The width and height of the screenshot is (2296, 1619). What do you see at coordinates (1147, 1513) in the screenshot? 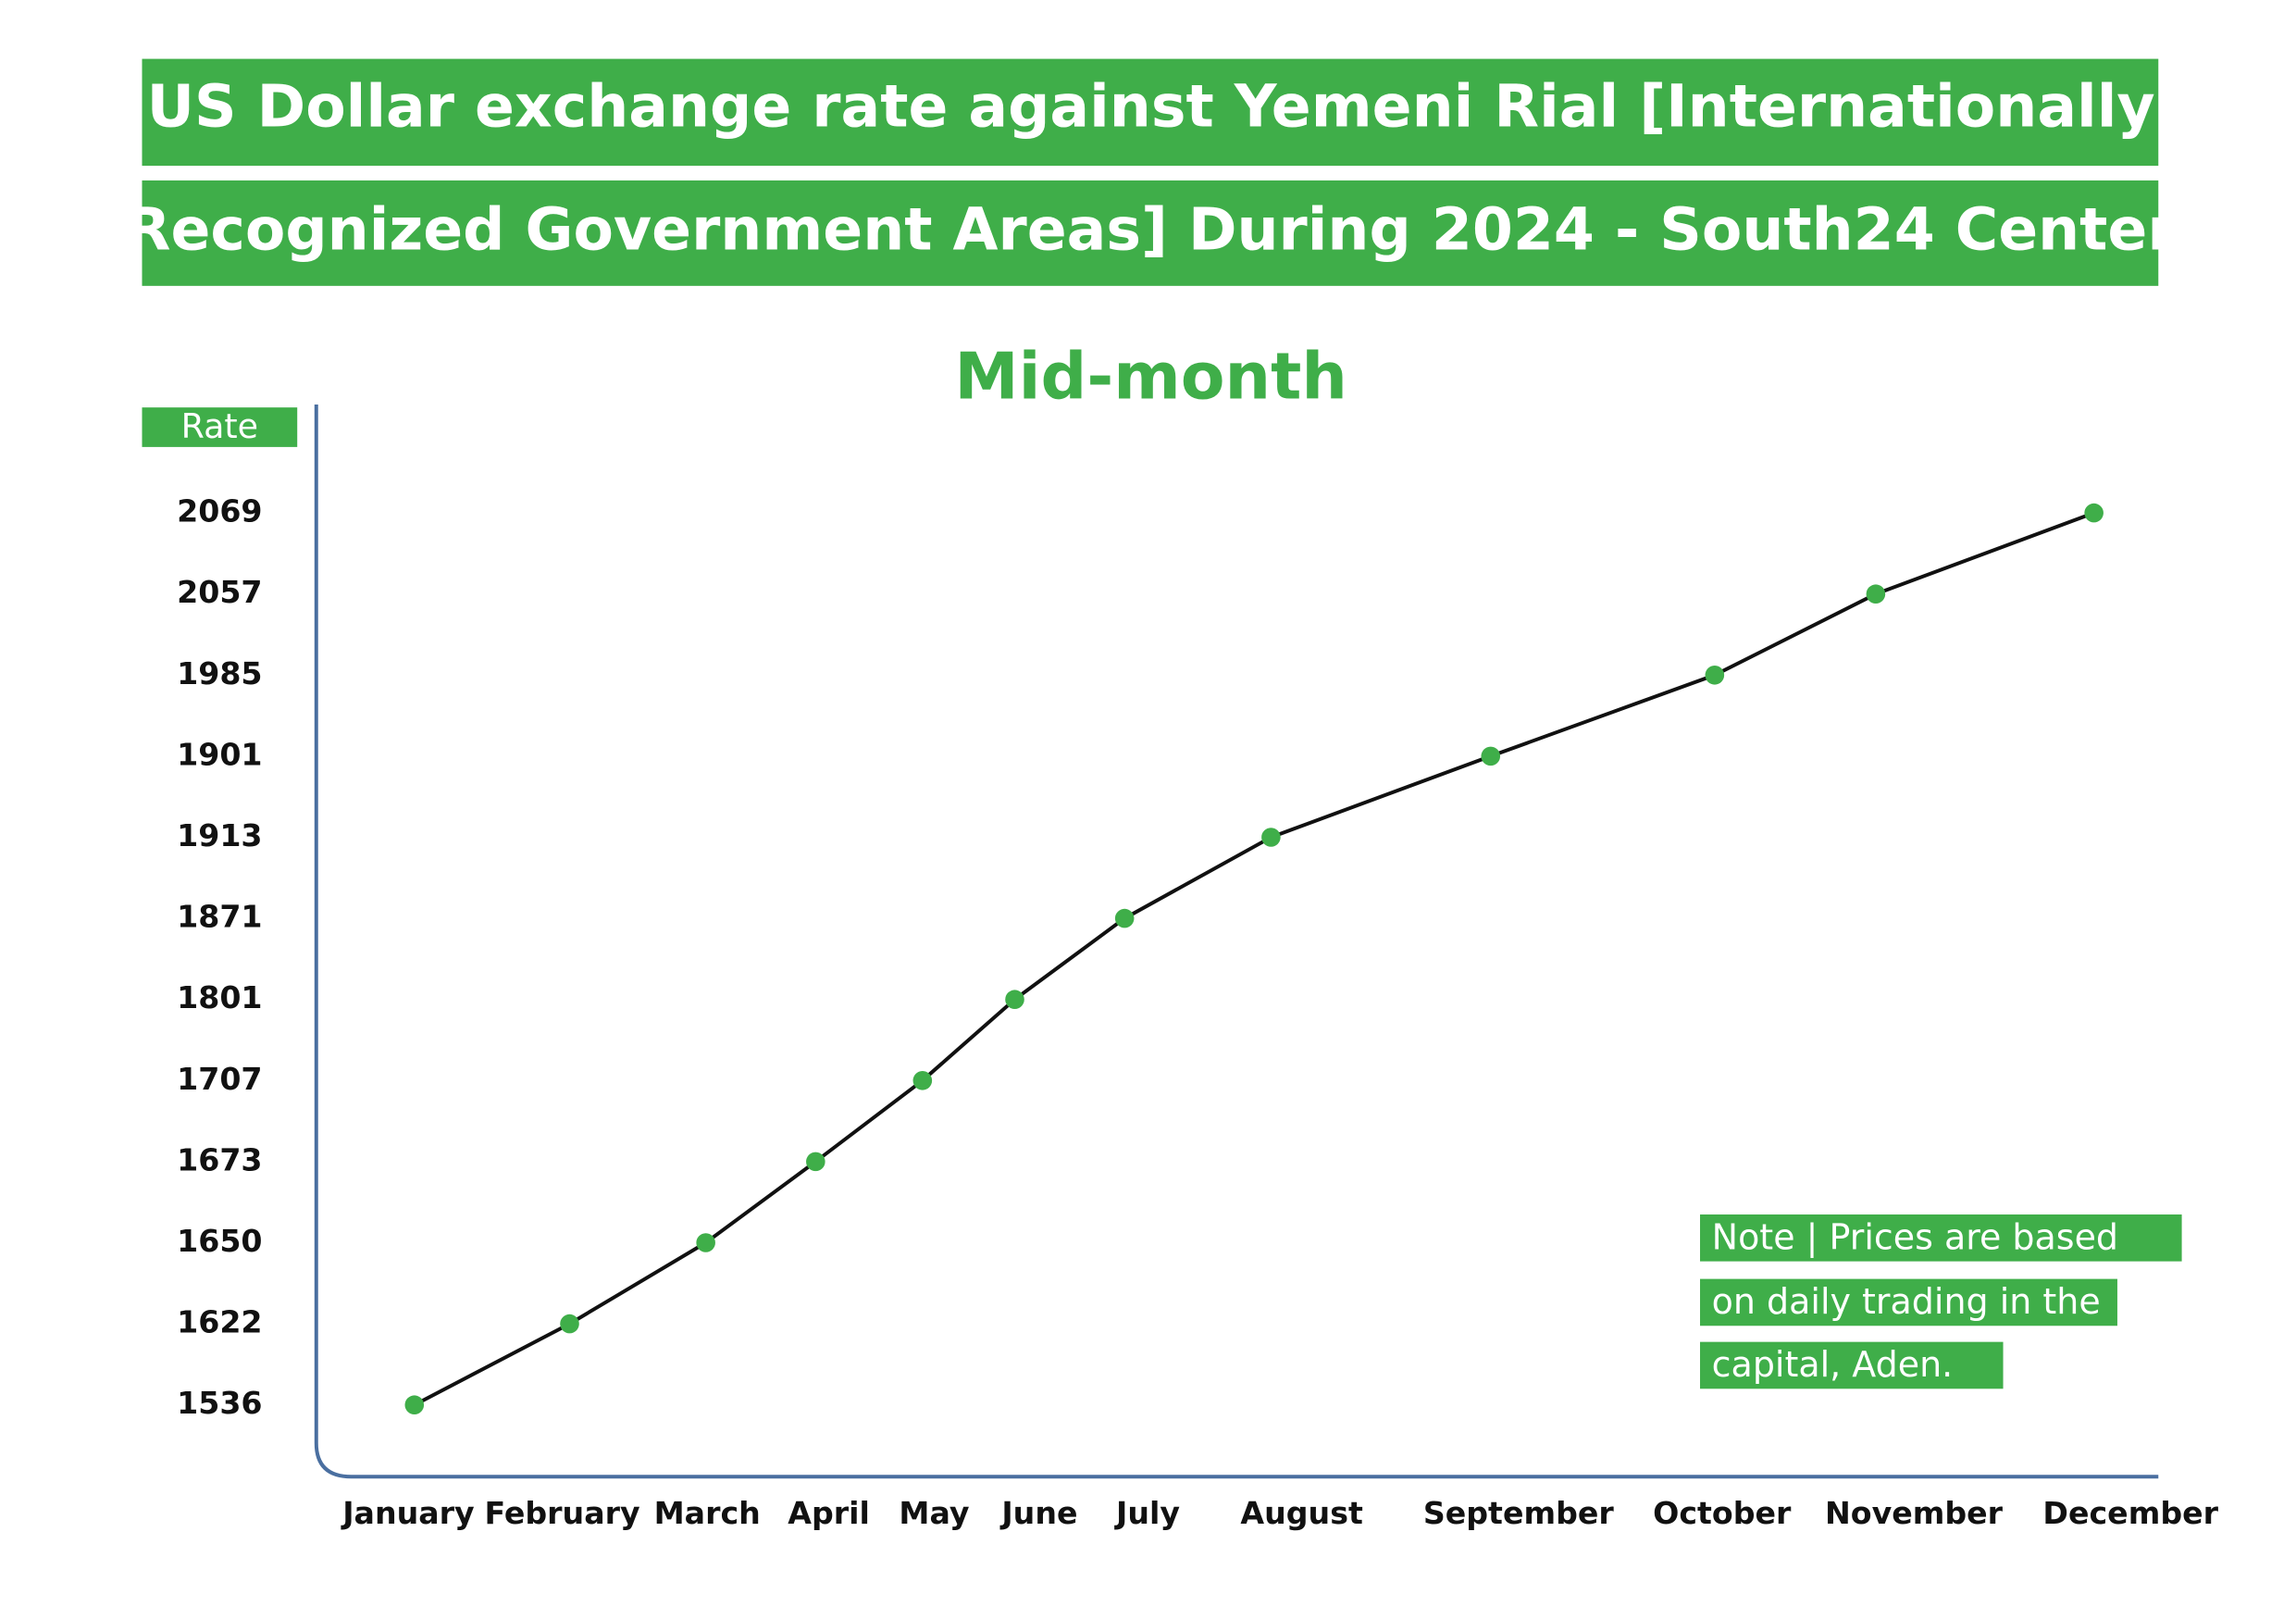
I see `x-tick-label: July` at bounding box center [1147, 1513].